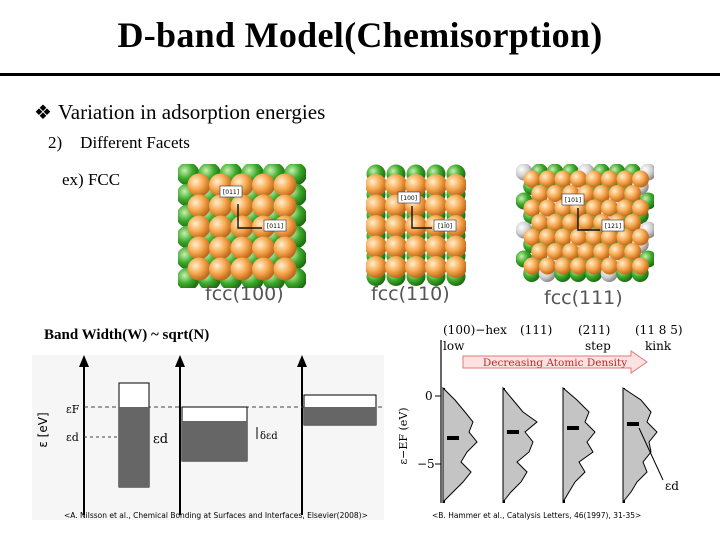 This screenshot has height=540, width=720. I want to click on example-label: ex) FCC, so click(91, 179).